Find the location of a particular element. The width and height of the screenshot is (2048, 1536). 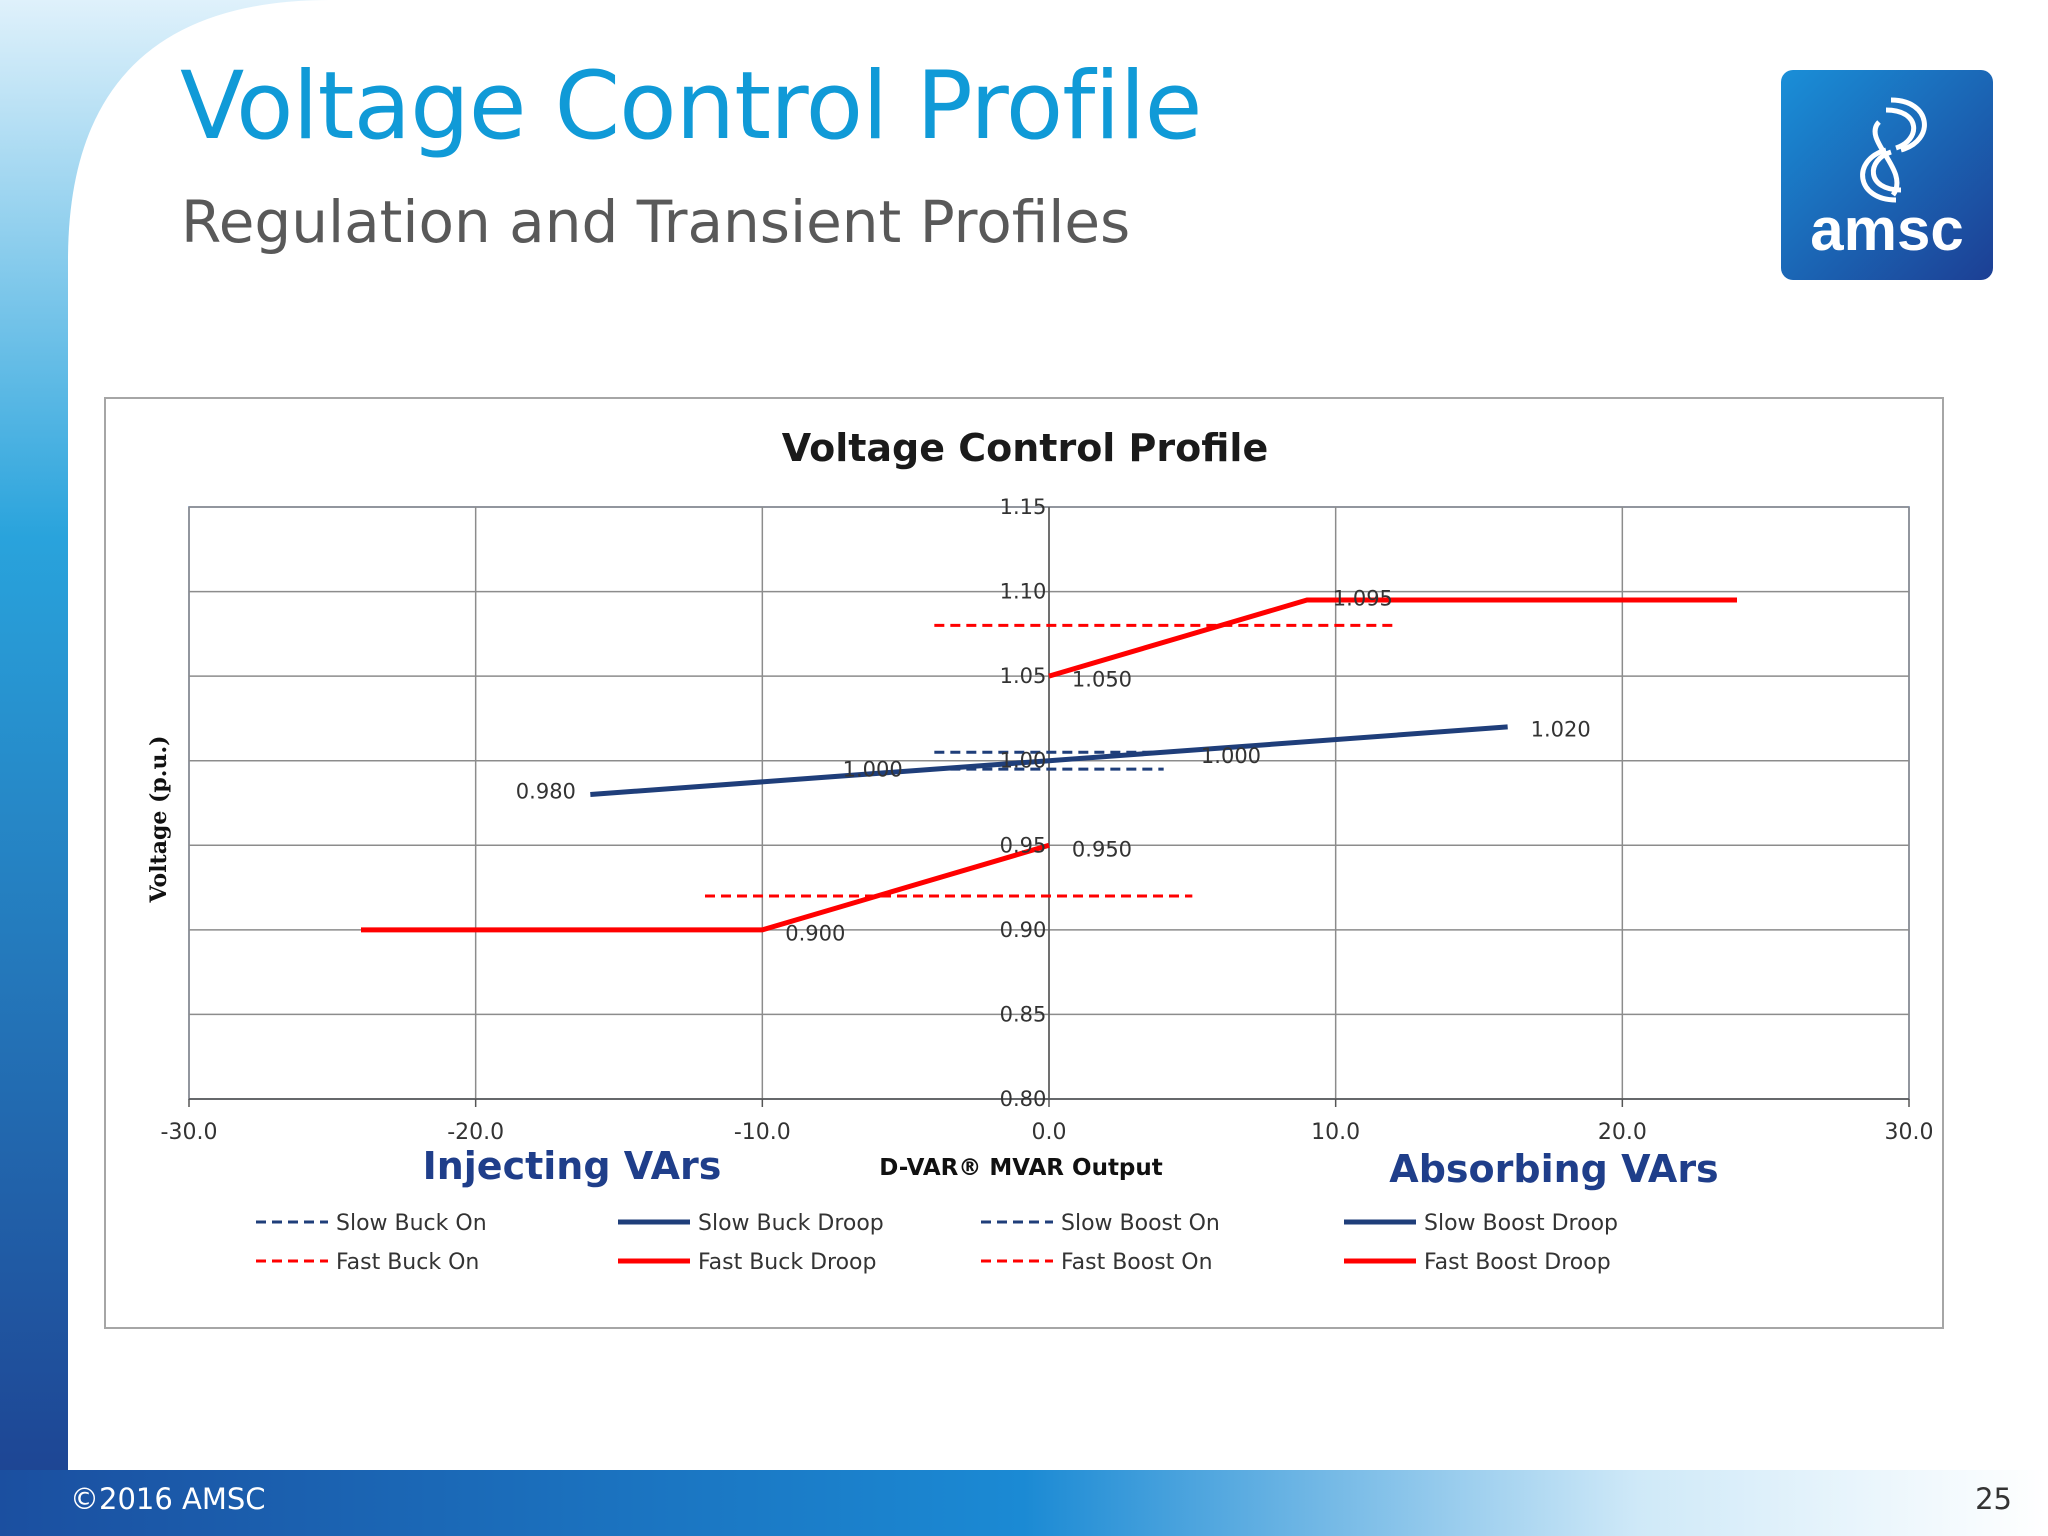

slide-subtitle: Regulation and Transient Profiles is located at coordinates (656, 222).